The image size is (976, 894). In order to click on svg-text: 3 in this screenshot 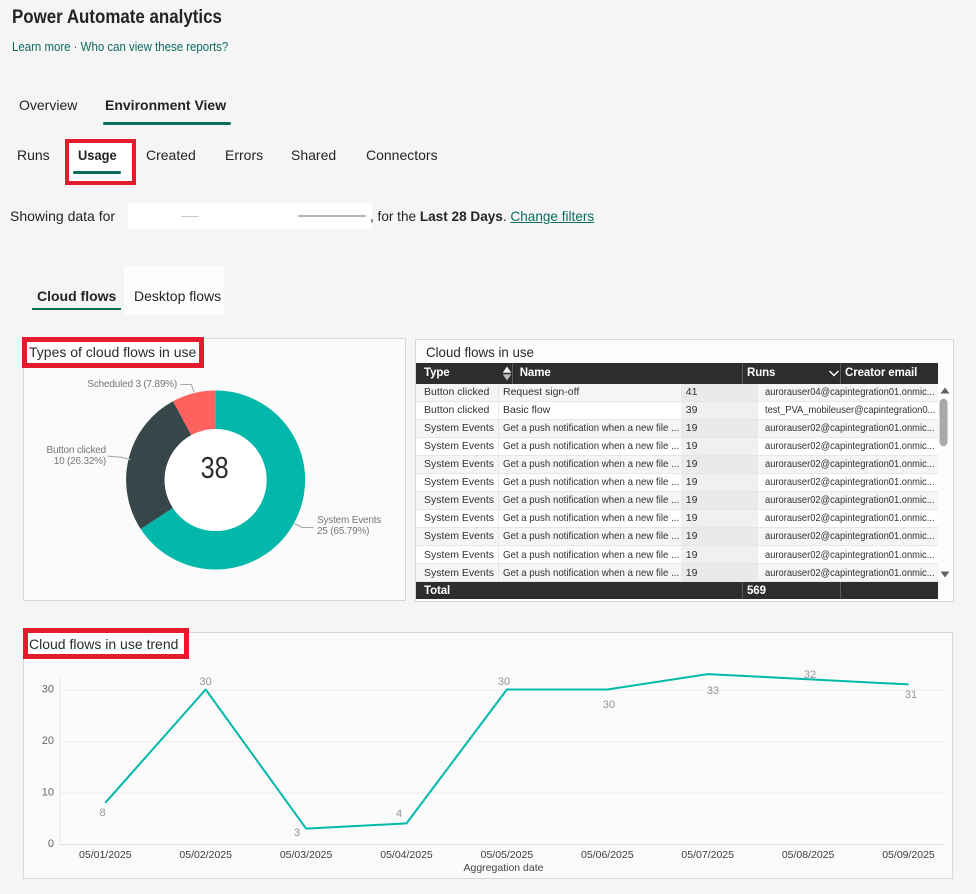, I will do `click(297, 833)`.